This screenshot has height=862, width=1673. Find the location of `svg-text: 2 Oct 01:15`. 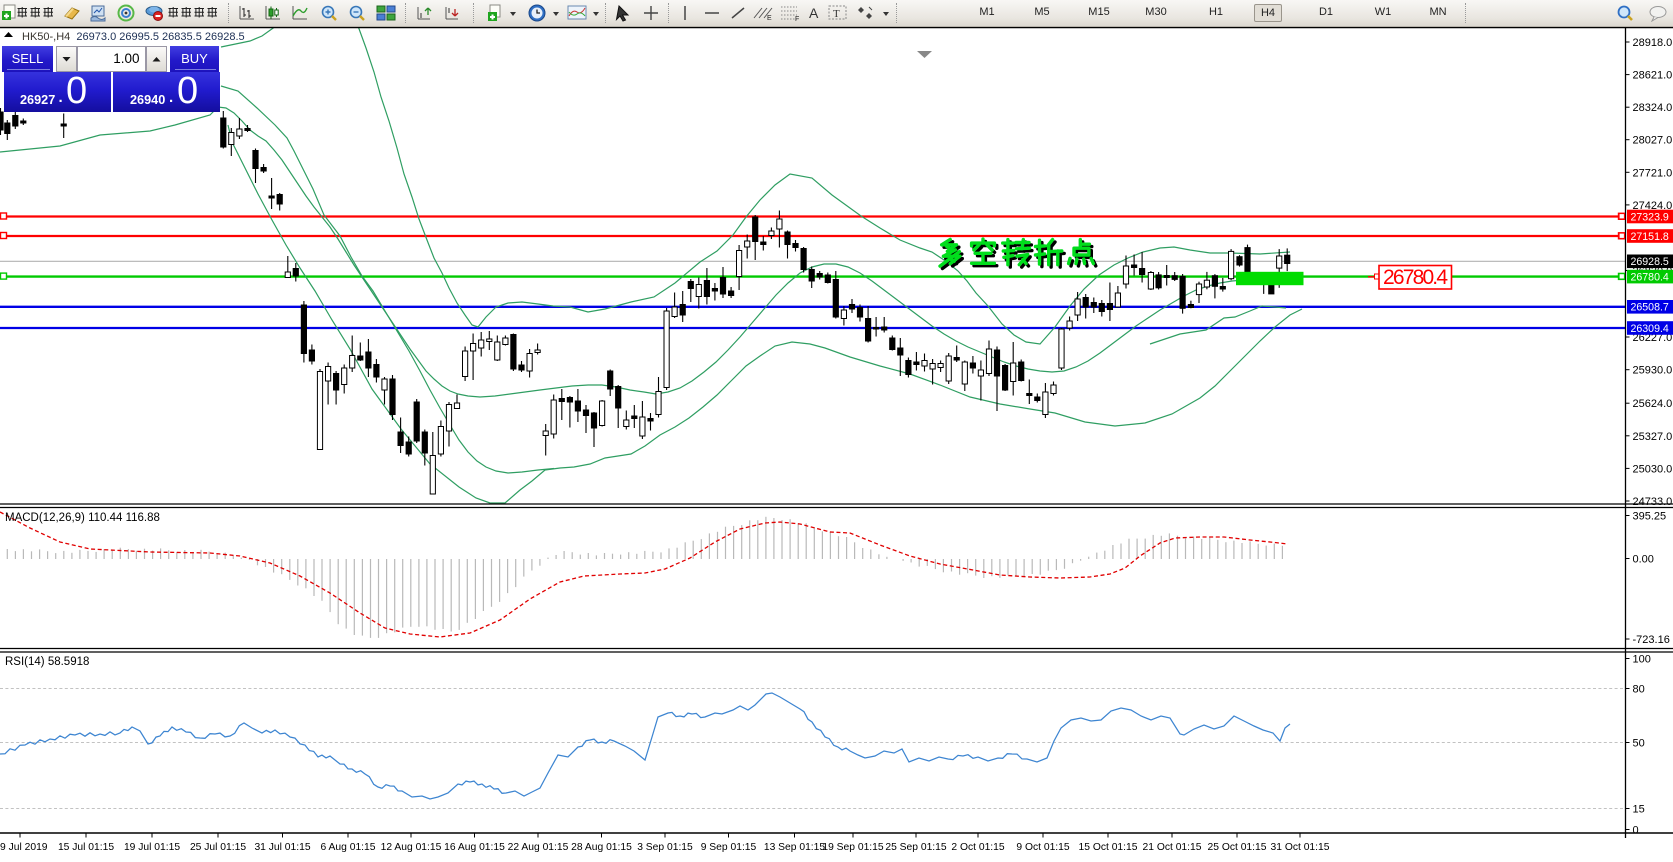

svg-text: 2 Oct 01:15 is located at coordinates (978, 847).